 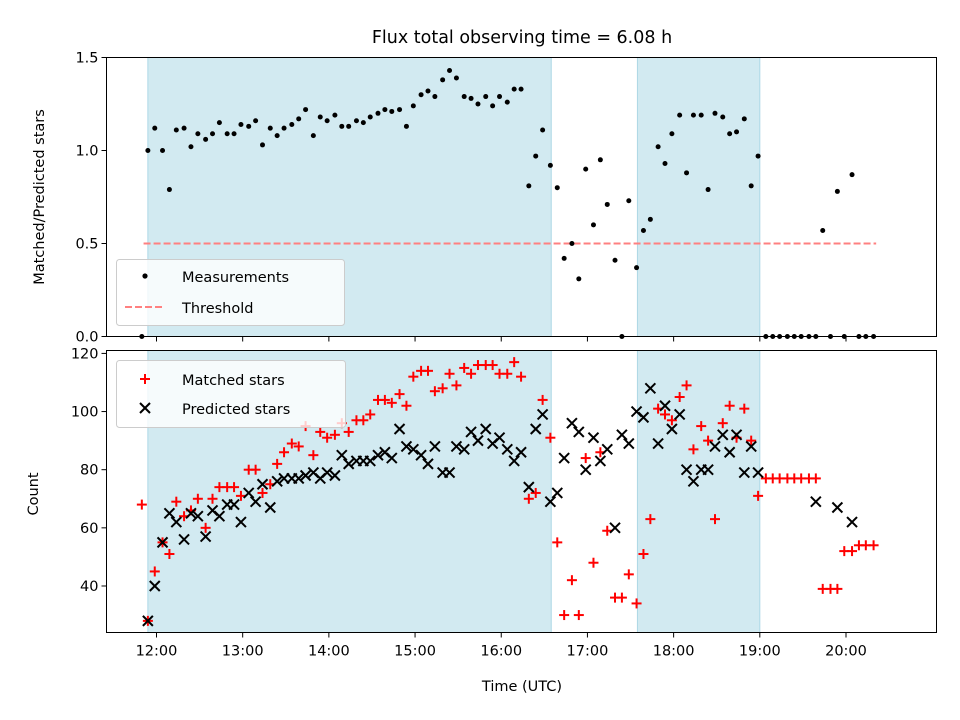 I want to click on ratio-shaded-span, so click(x=698, y=197).